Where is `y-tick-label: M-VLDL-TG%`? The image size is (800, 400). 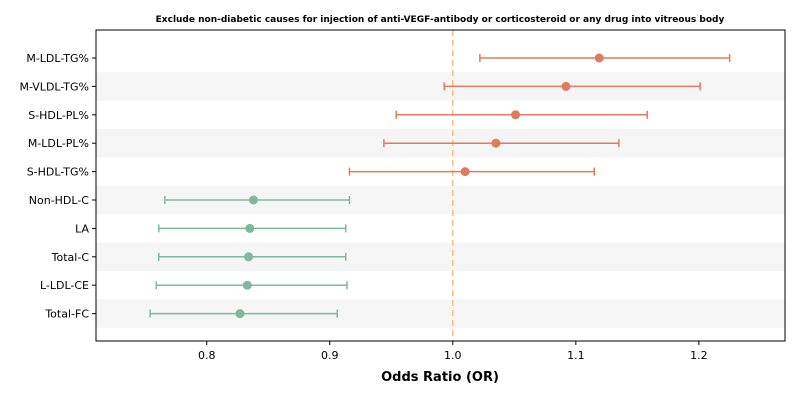 y-tick-label: M-VLDL-TG% is located at coordinates (54, 86).